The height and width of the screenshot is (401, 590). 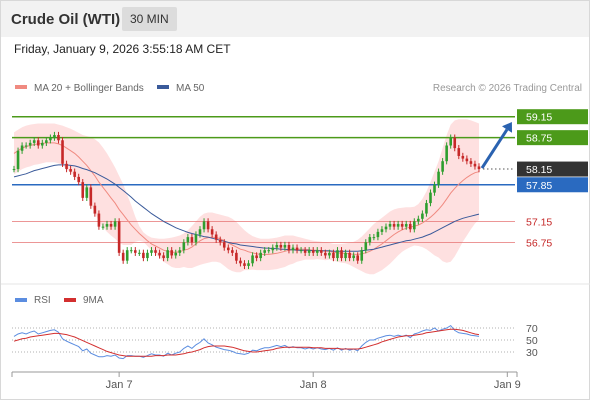 What do you see at coordinates (532, 329) in the screenshot?
I see `rsi-tick-label: 70` at bounding box center [532, 329].